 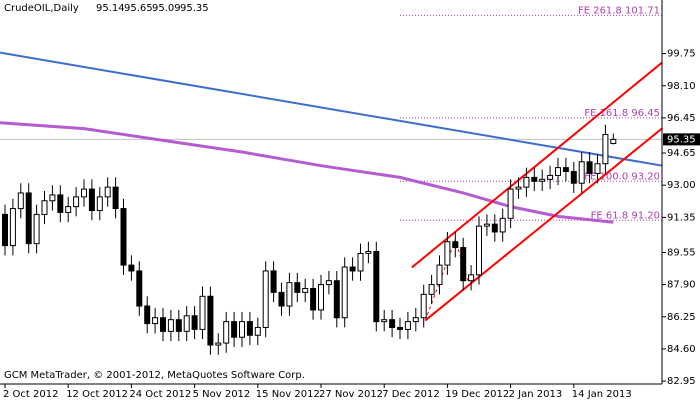 What do you see at coordinates (681, 118) in the screenshot?
I see `y-tick-label: 96.45` at bounding box center [681, 118].